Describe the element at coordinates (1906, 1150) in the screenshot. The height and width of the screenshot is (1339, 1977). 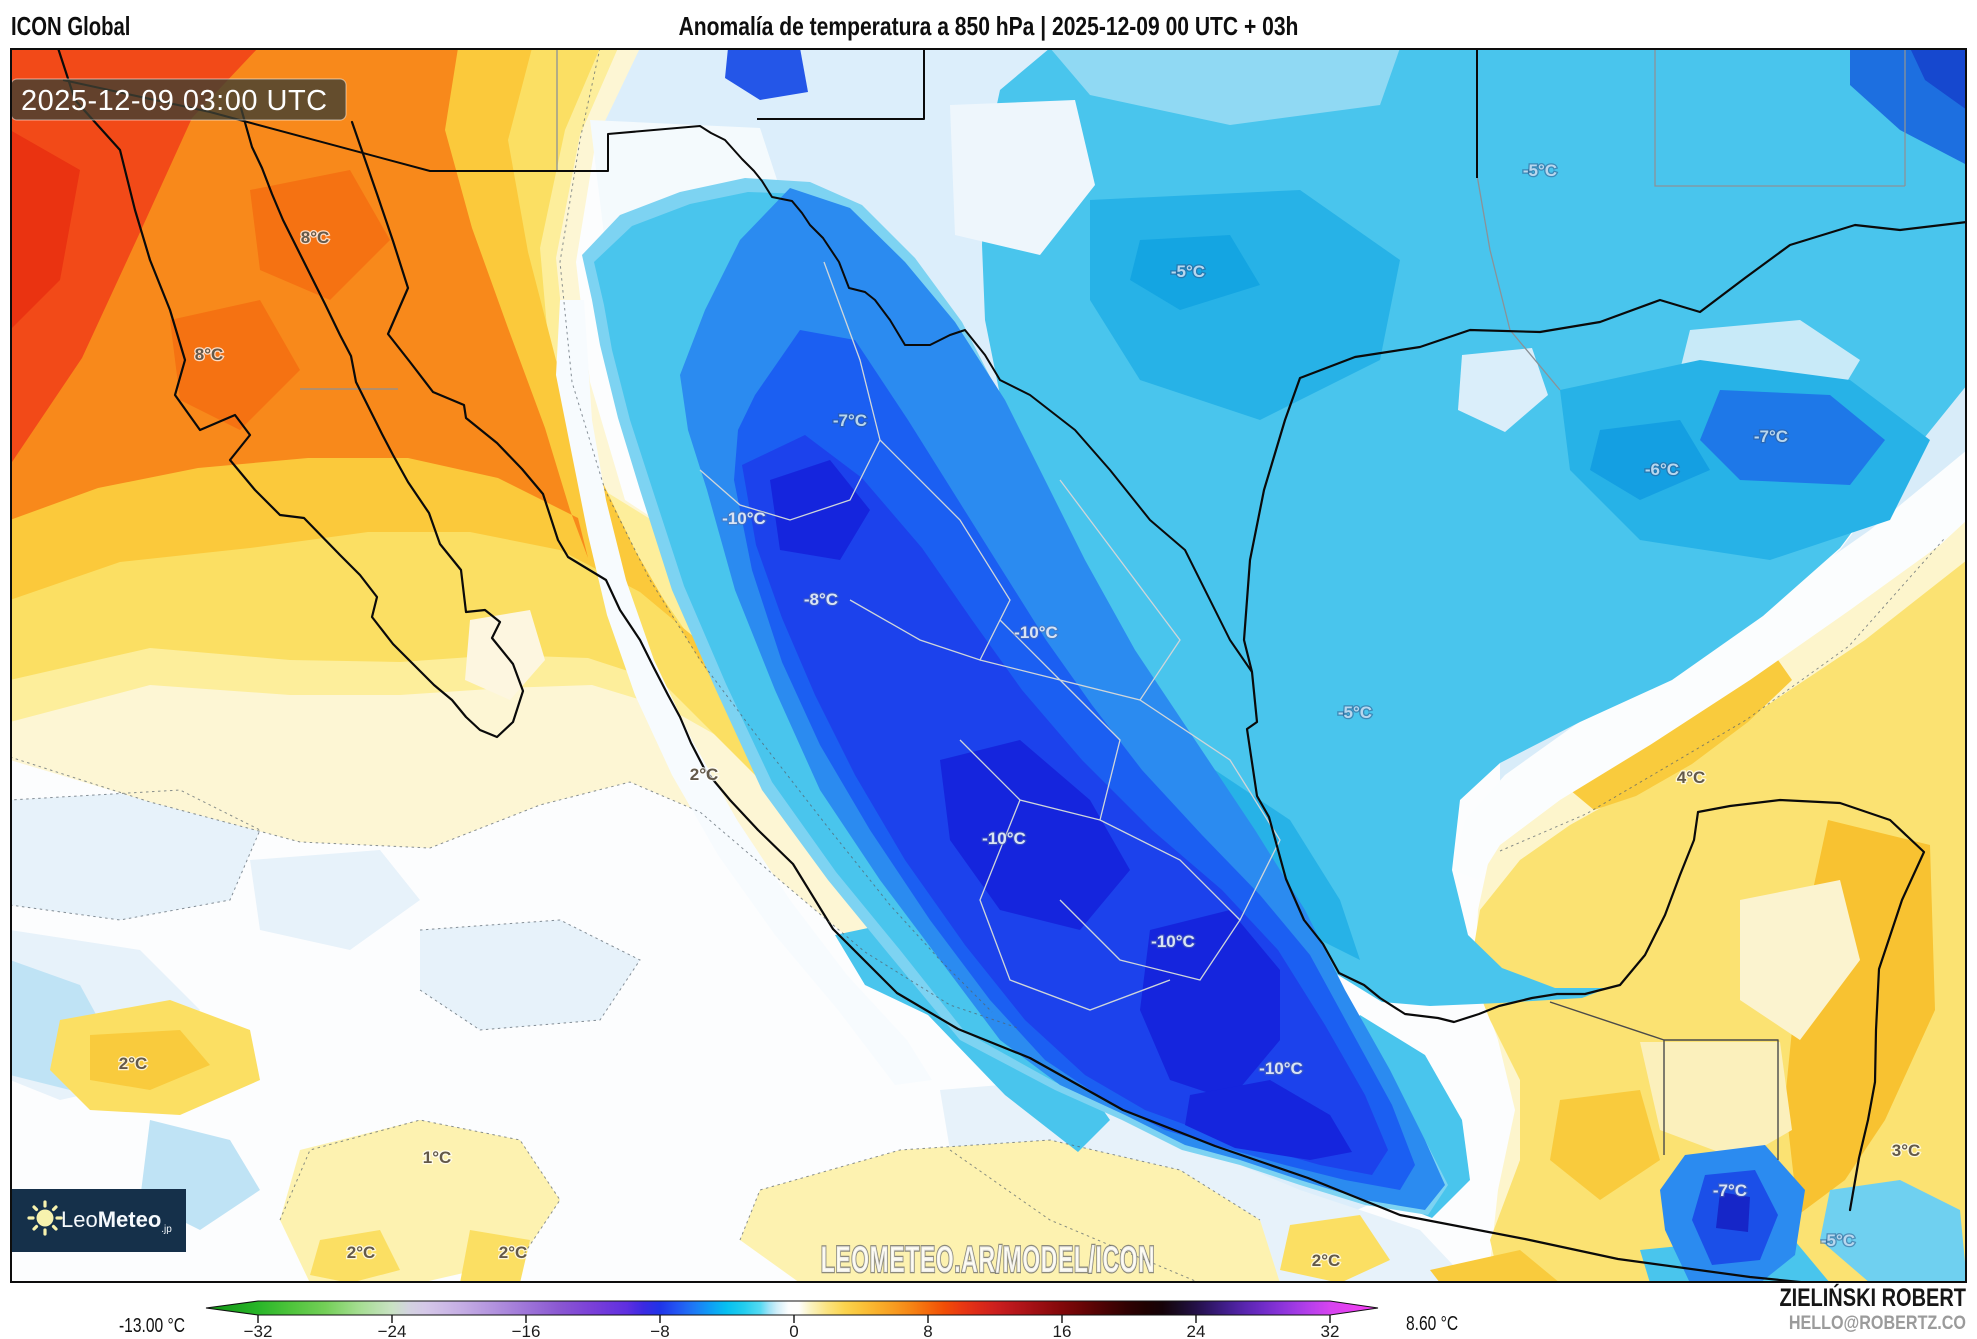
I see `svg-text: 3°C` at that location.